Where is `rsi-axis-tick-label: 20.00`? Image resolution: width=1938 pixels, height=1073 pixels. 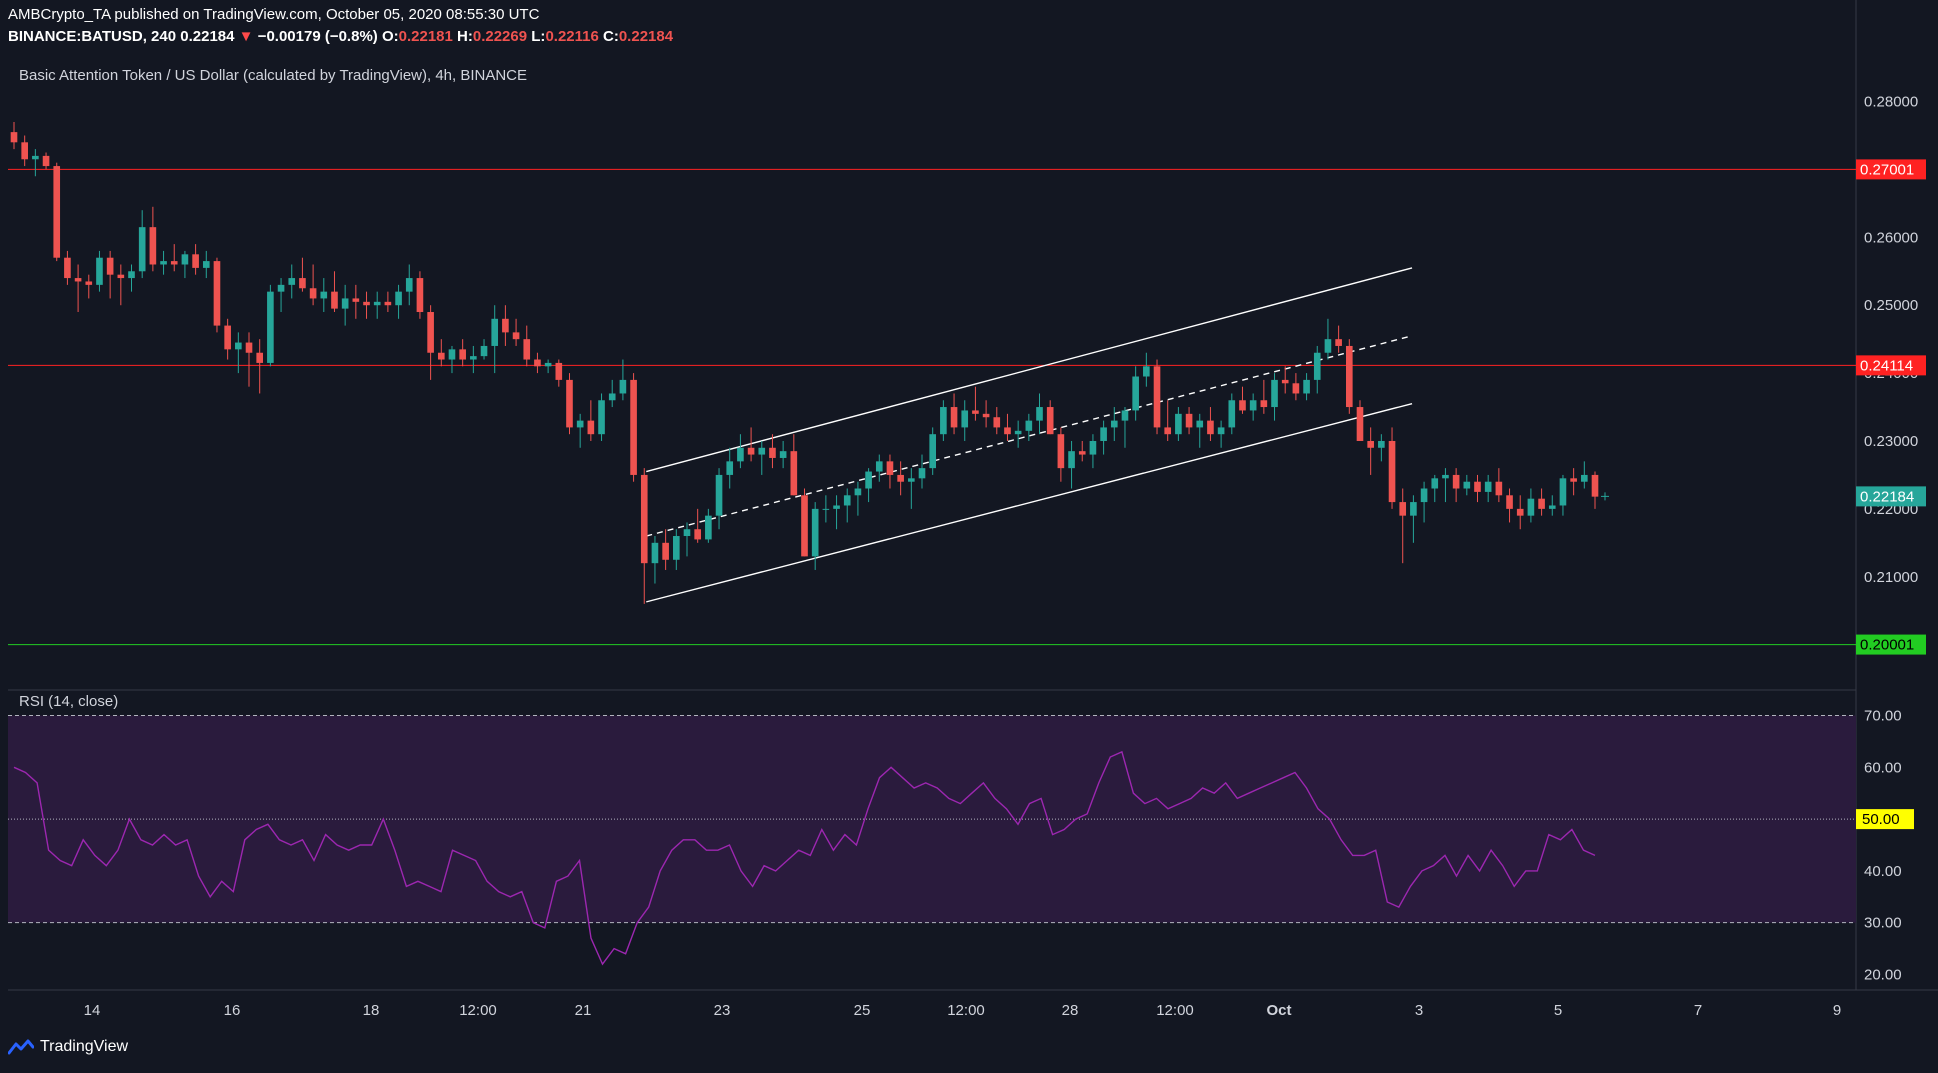 rsi-axis-tick-label: 20.00 is located at coordinates (1883, 974).